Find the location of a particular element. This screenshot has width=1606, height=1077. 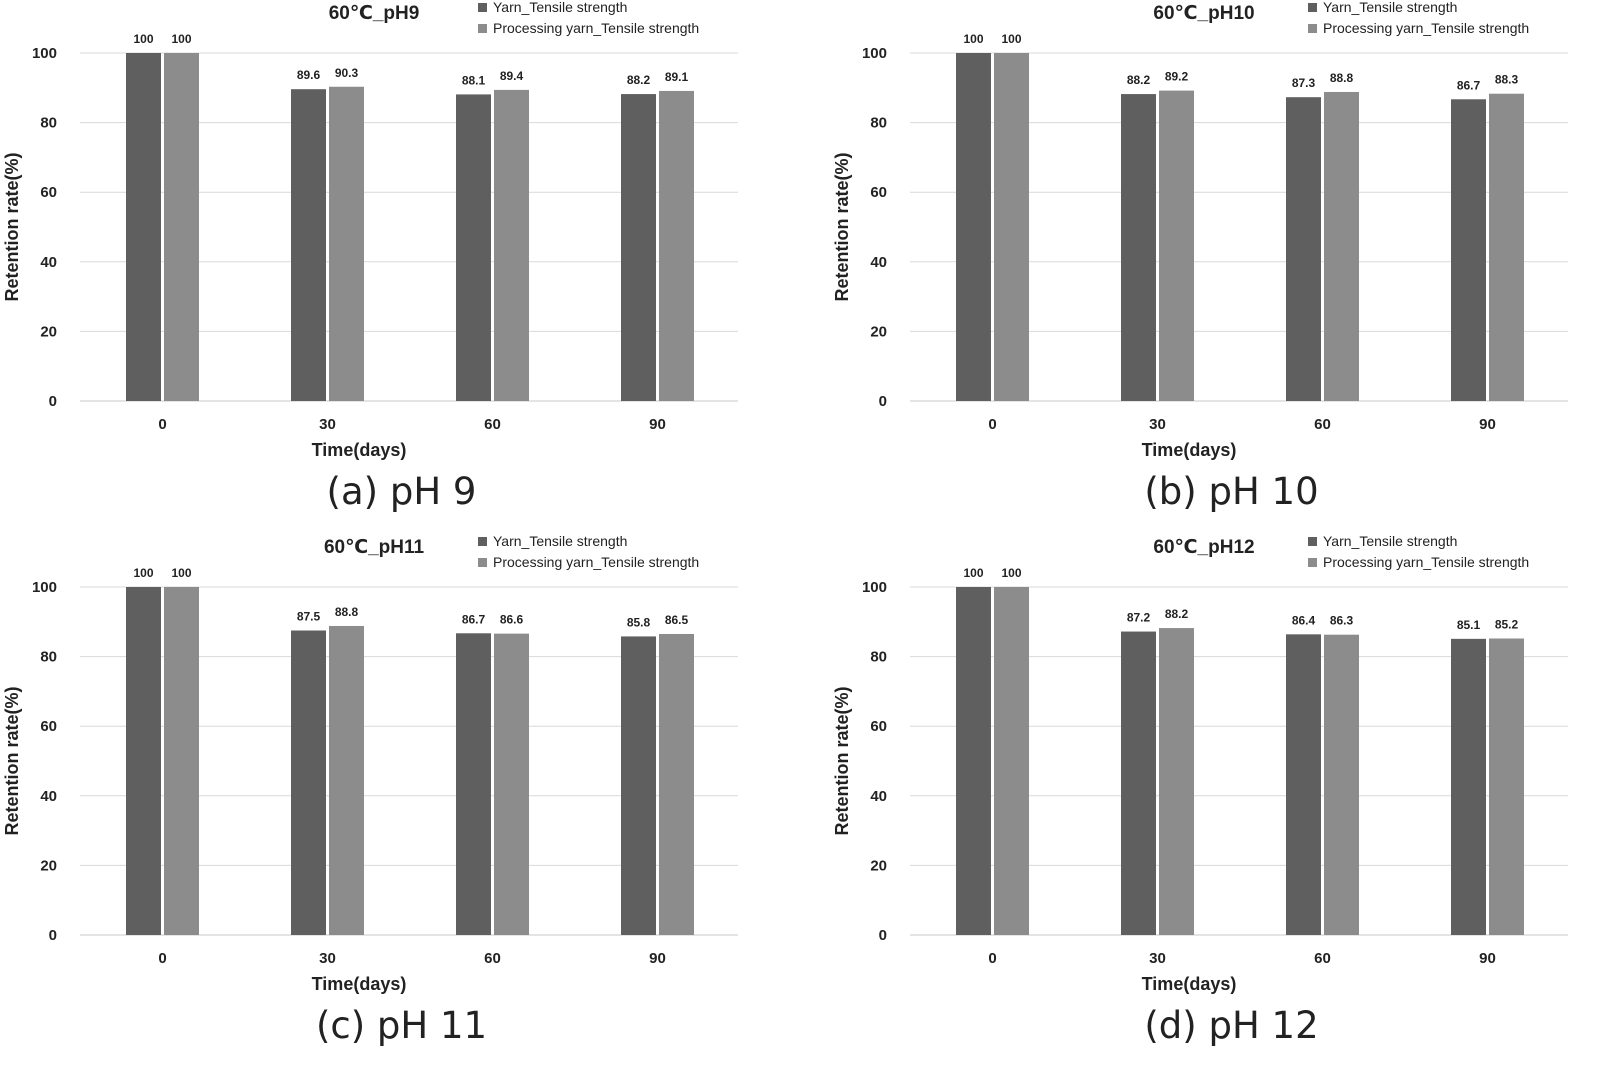

chart-title: 60℃_pH12 is located at coordinates (1203, 547).